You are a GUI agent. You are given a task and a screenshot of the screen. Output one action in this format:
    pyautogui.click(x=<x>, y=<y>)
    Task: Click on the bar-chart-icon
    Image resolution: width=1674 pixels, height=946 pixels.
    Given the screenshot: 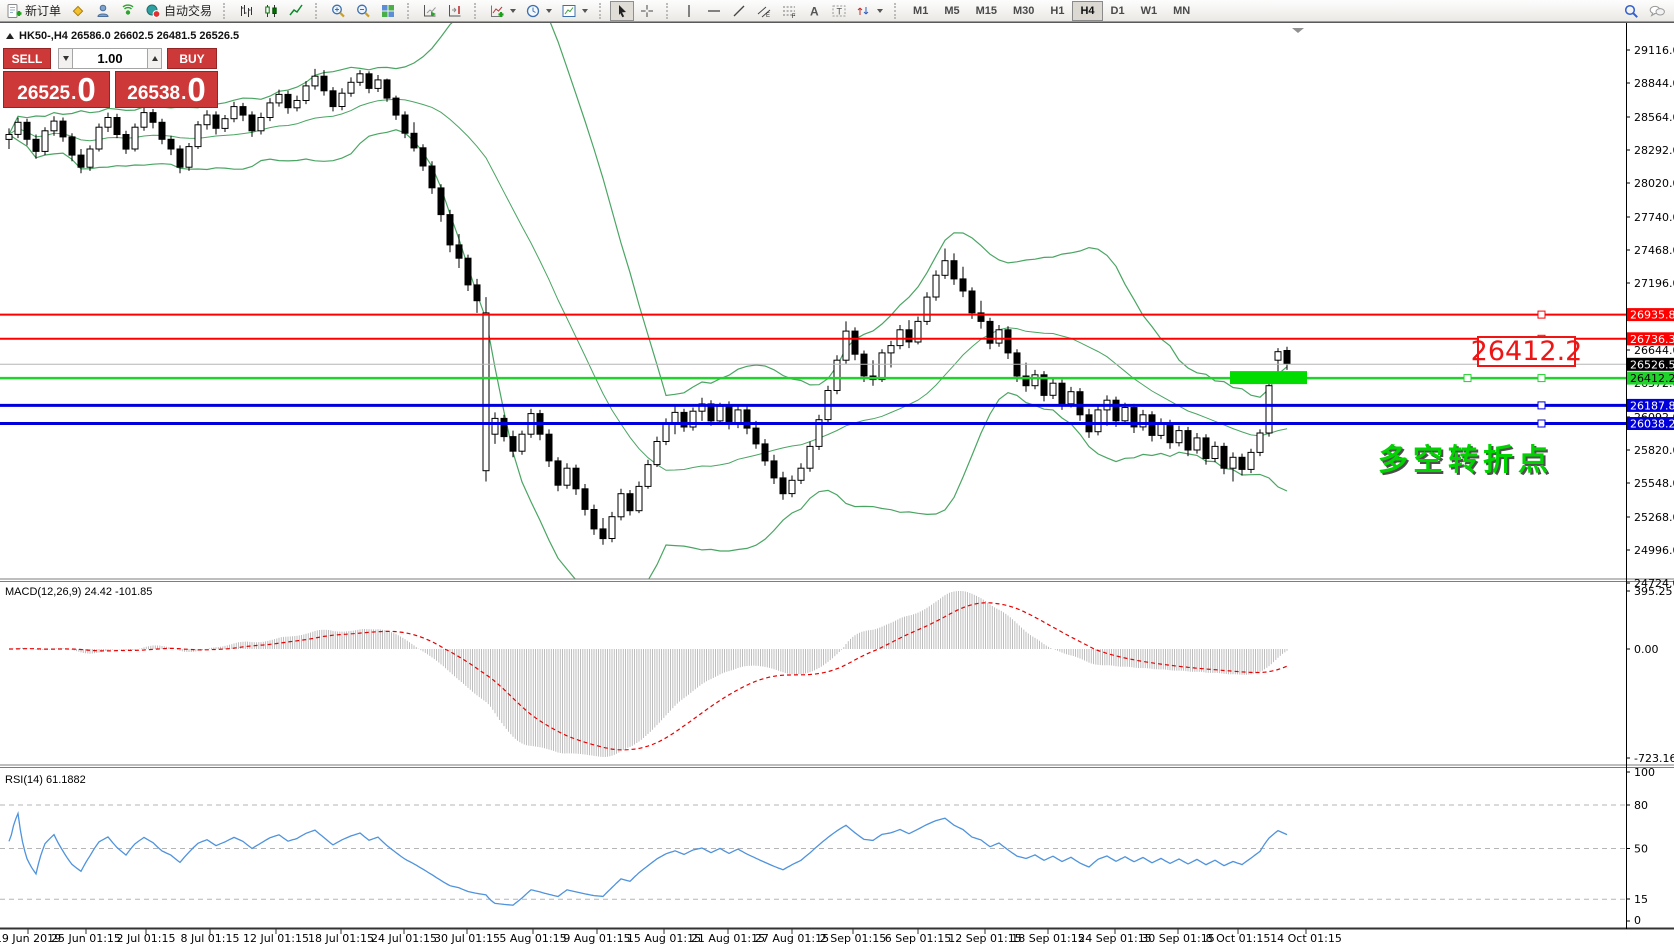 What is the action you would take?
    pyautogui.click(x=246, y=11)
    